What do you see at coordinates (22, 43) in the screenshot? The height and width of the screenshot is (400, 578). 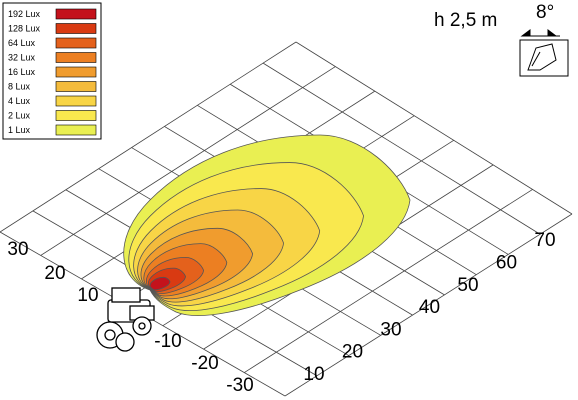 I see `legend-label: 64 Lux` at bounding box center [22, 43].